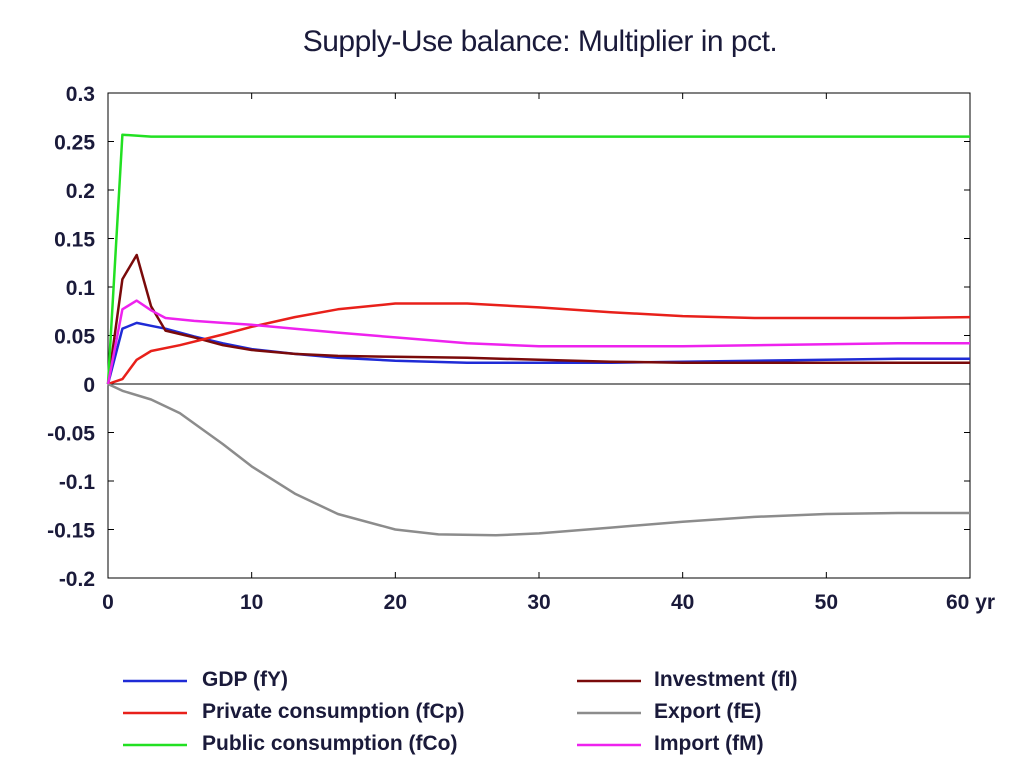  I want to click on legend-label-1: Investment (fI), so click(726, 679).